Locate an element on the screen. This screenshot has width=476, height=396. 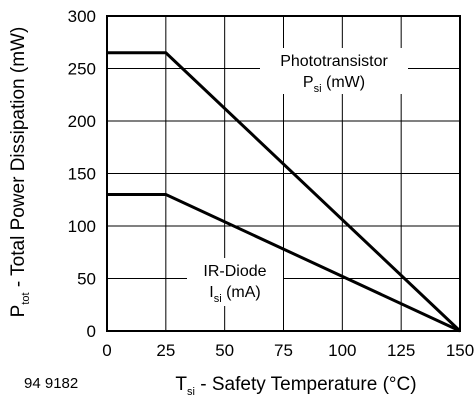
y-tick-label: 50 is located at coordinates (86, 279).